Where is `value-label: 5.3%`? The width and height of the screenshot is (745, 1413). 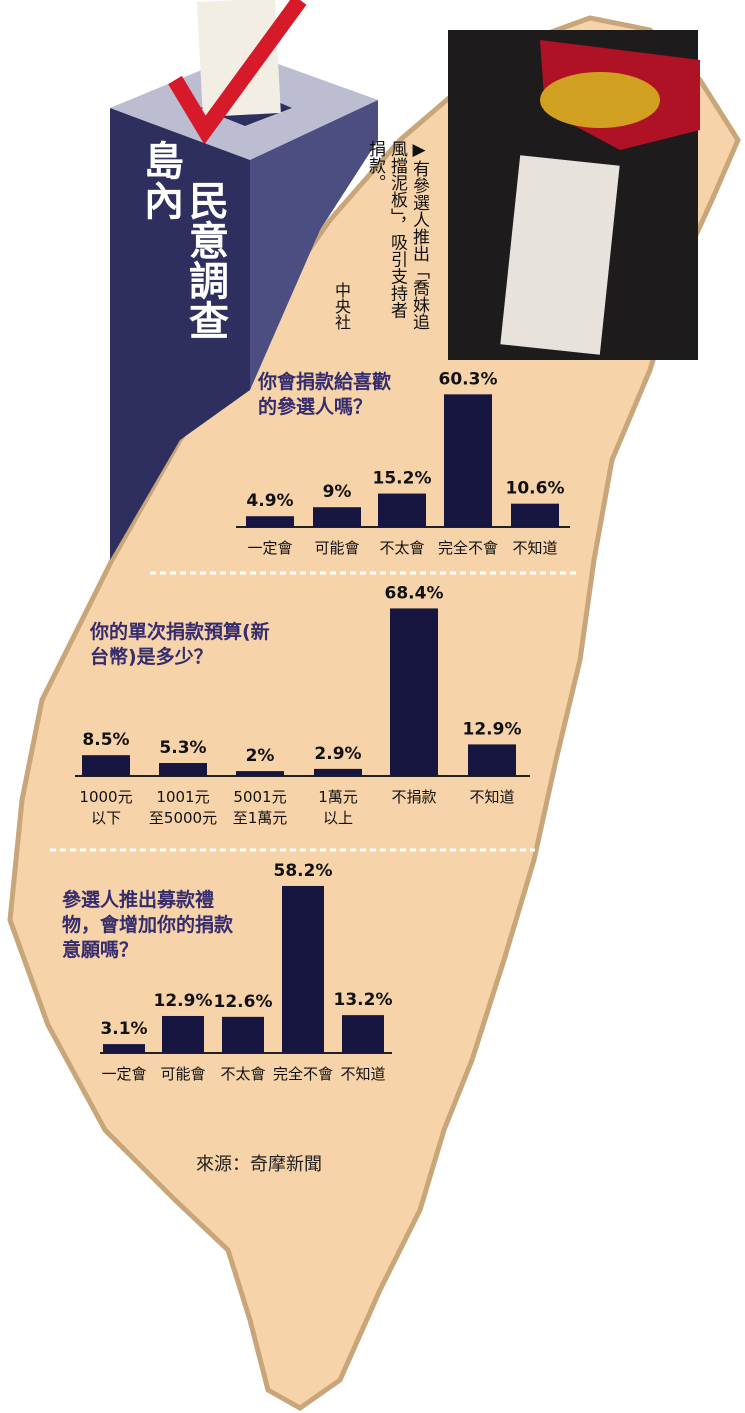 value-label: 5.3% is located at coordinates (182, 748).